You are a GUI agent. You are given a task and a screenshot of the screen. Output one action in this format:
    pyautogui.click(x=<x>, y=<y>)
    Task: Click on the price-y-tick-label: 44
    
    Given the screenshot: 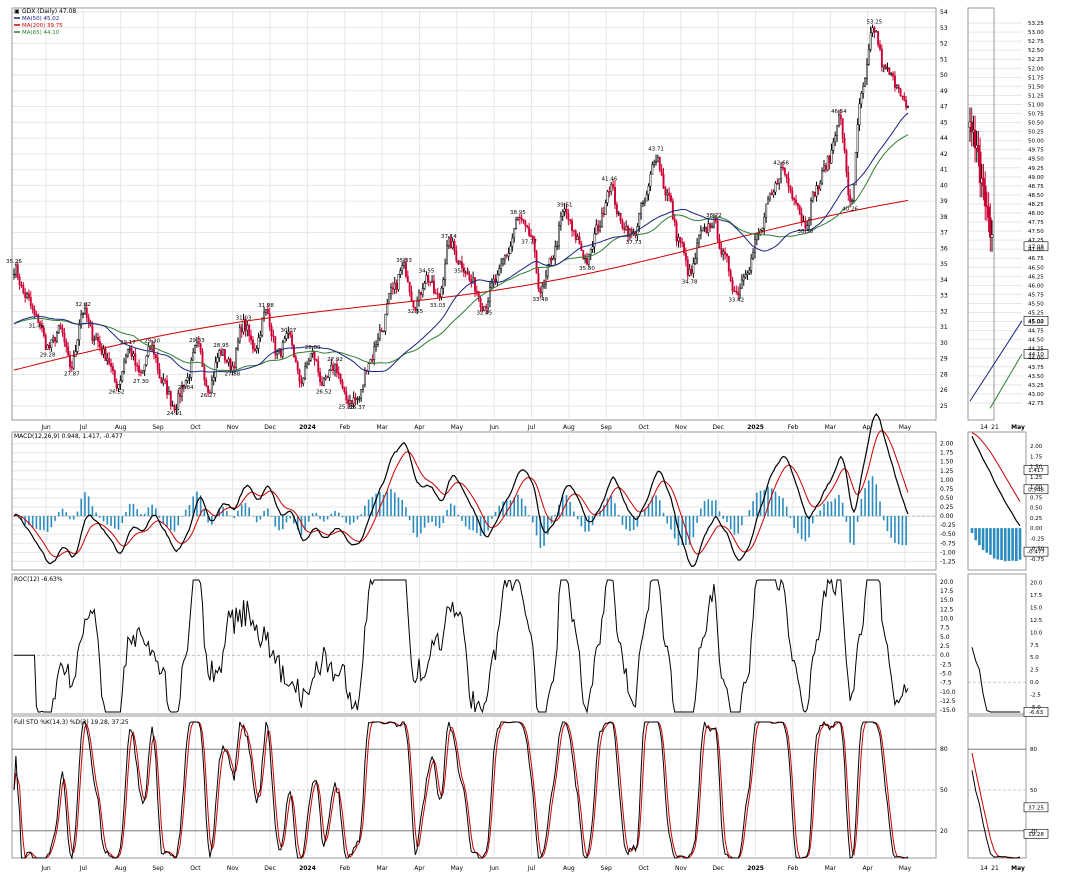 What is the action you would take?
    pyautogui.click(x=944, y=138)
    